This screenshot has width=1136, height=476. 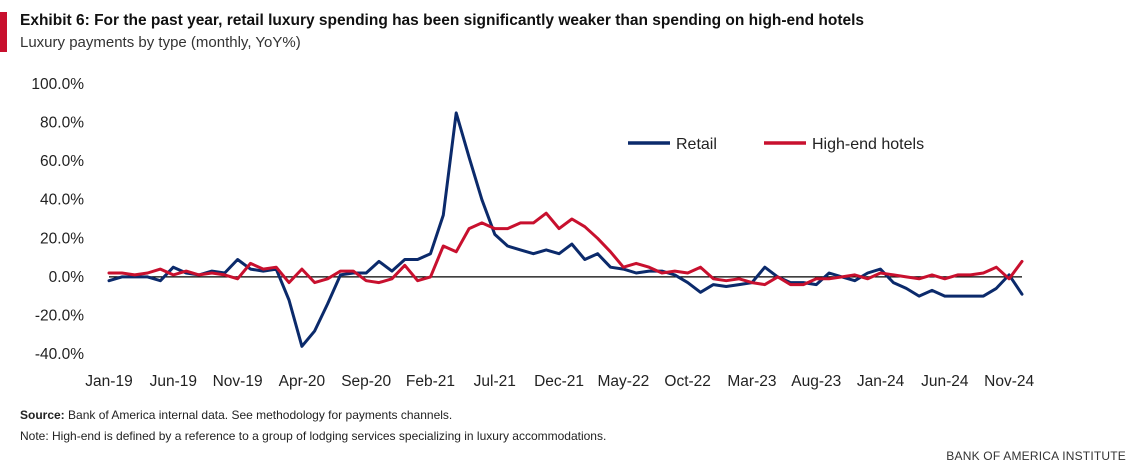 I want to click on x-tick-label: Nov-24, so click(x=1009, y=381).